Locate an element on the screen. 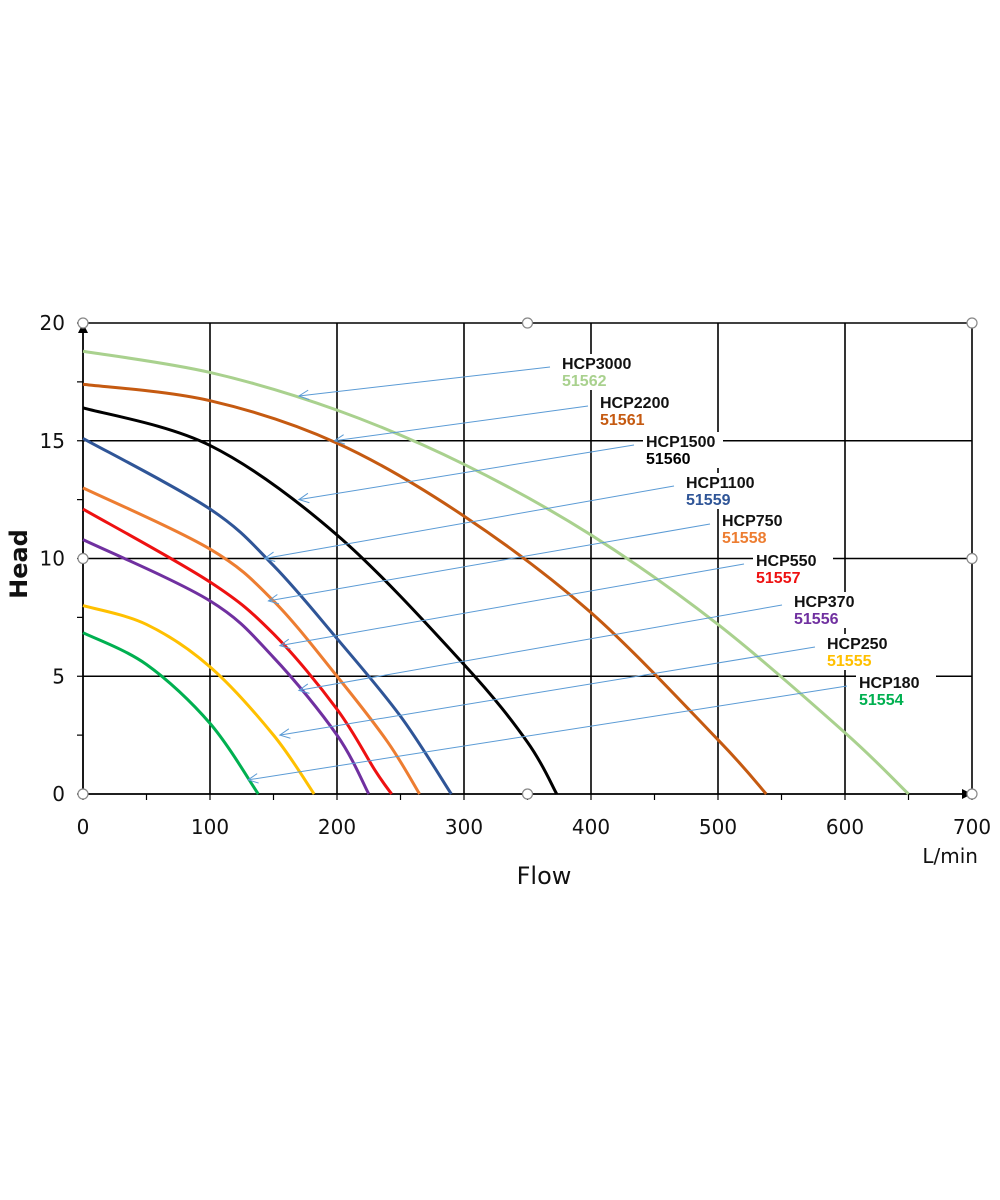 This screenshot has height=1200, width=1000. series-code-51562: 51562 is located at coordinates (584, 381).